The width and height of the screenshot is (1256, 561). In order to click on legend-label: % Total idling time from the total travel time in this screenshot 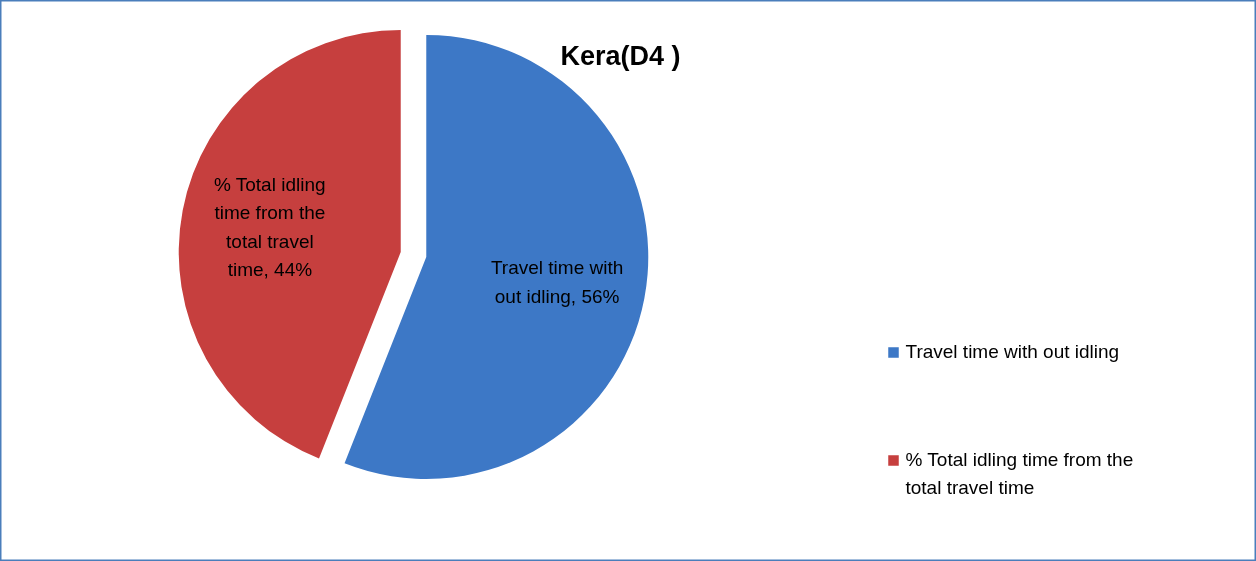, I will do `click(1019, 473)`.